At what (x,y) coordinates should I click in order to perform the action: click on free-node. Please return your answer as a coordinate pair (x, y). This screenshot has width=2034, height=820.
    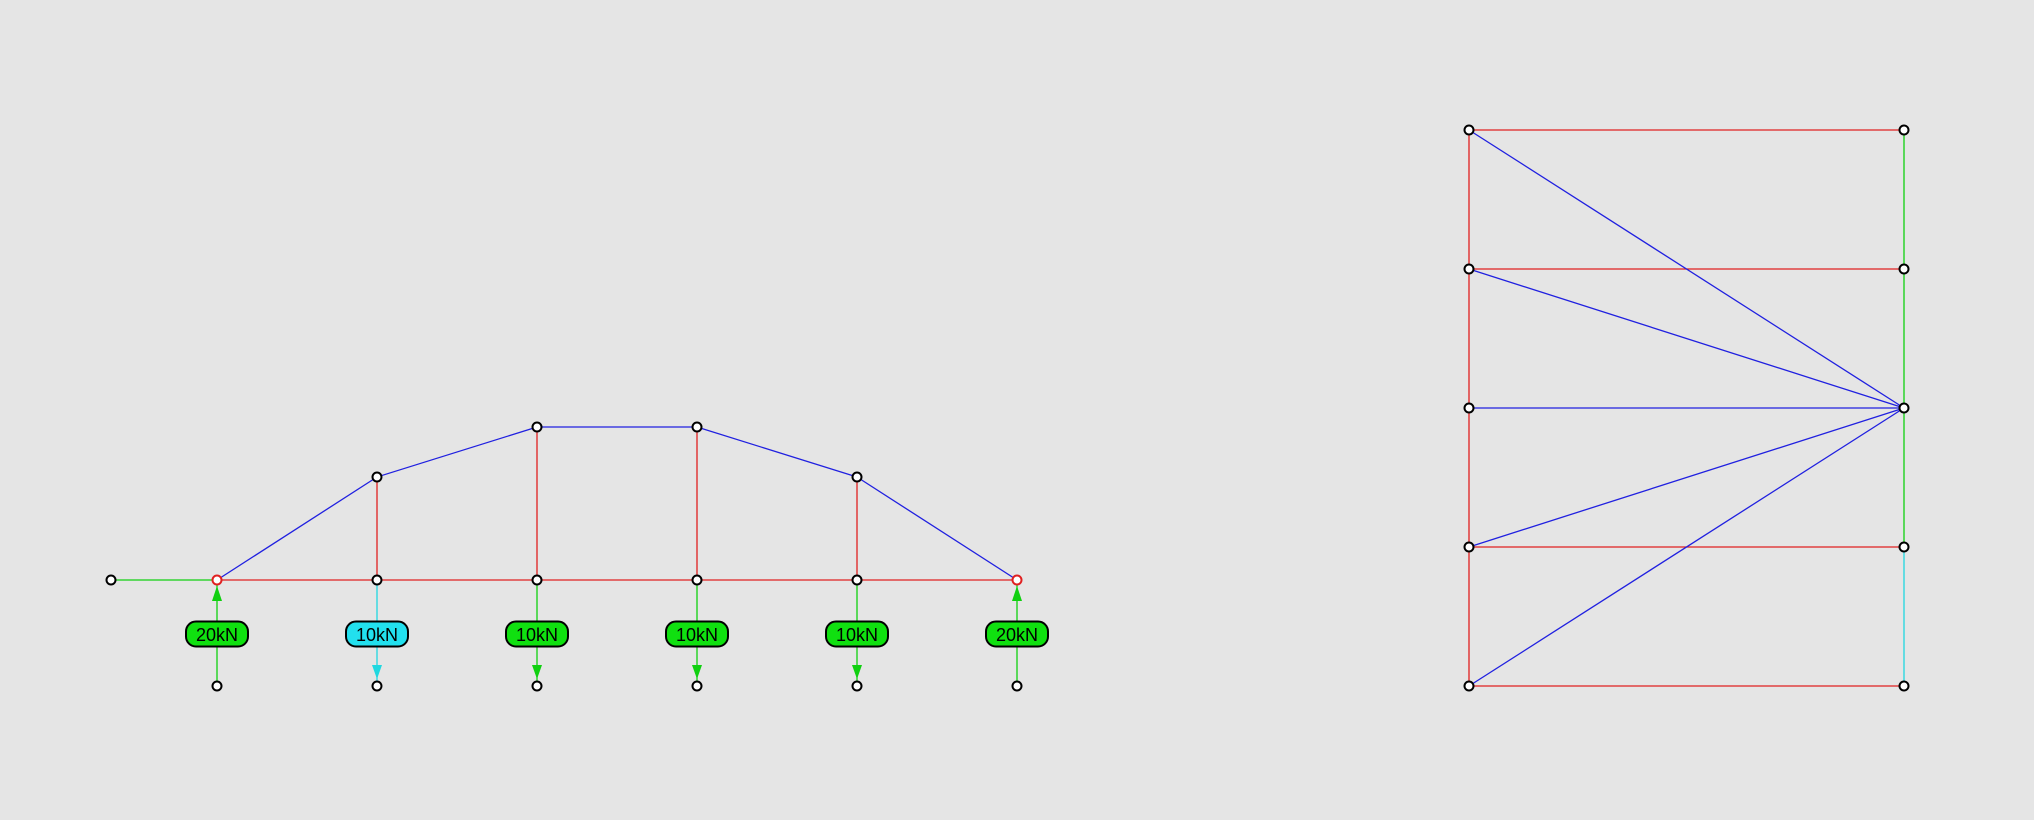
    Looking at the image, I should click on (111, 580).